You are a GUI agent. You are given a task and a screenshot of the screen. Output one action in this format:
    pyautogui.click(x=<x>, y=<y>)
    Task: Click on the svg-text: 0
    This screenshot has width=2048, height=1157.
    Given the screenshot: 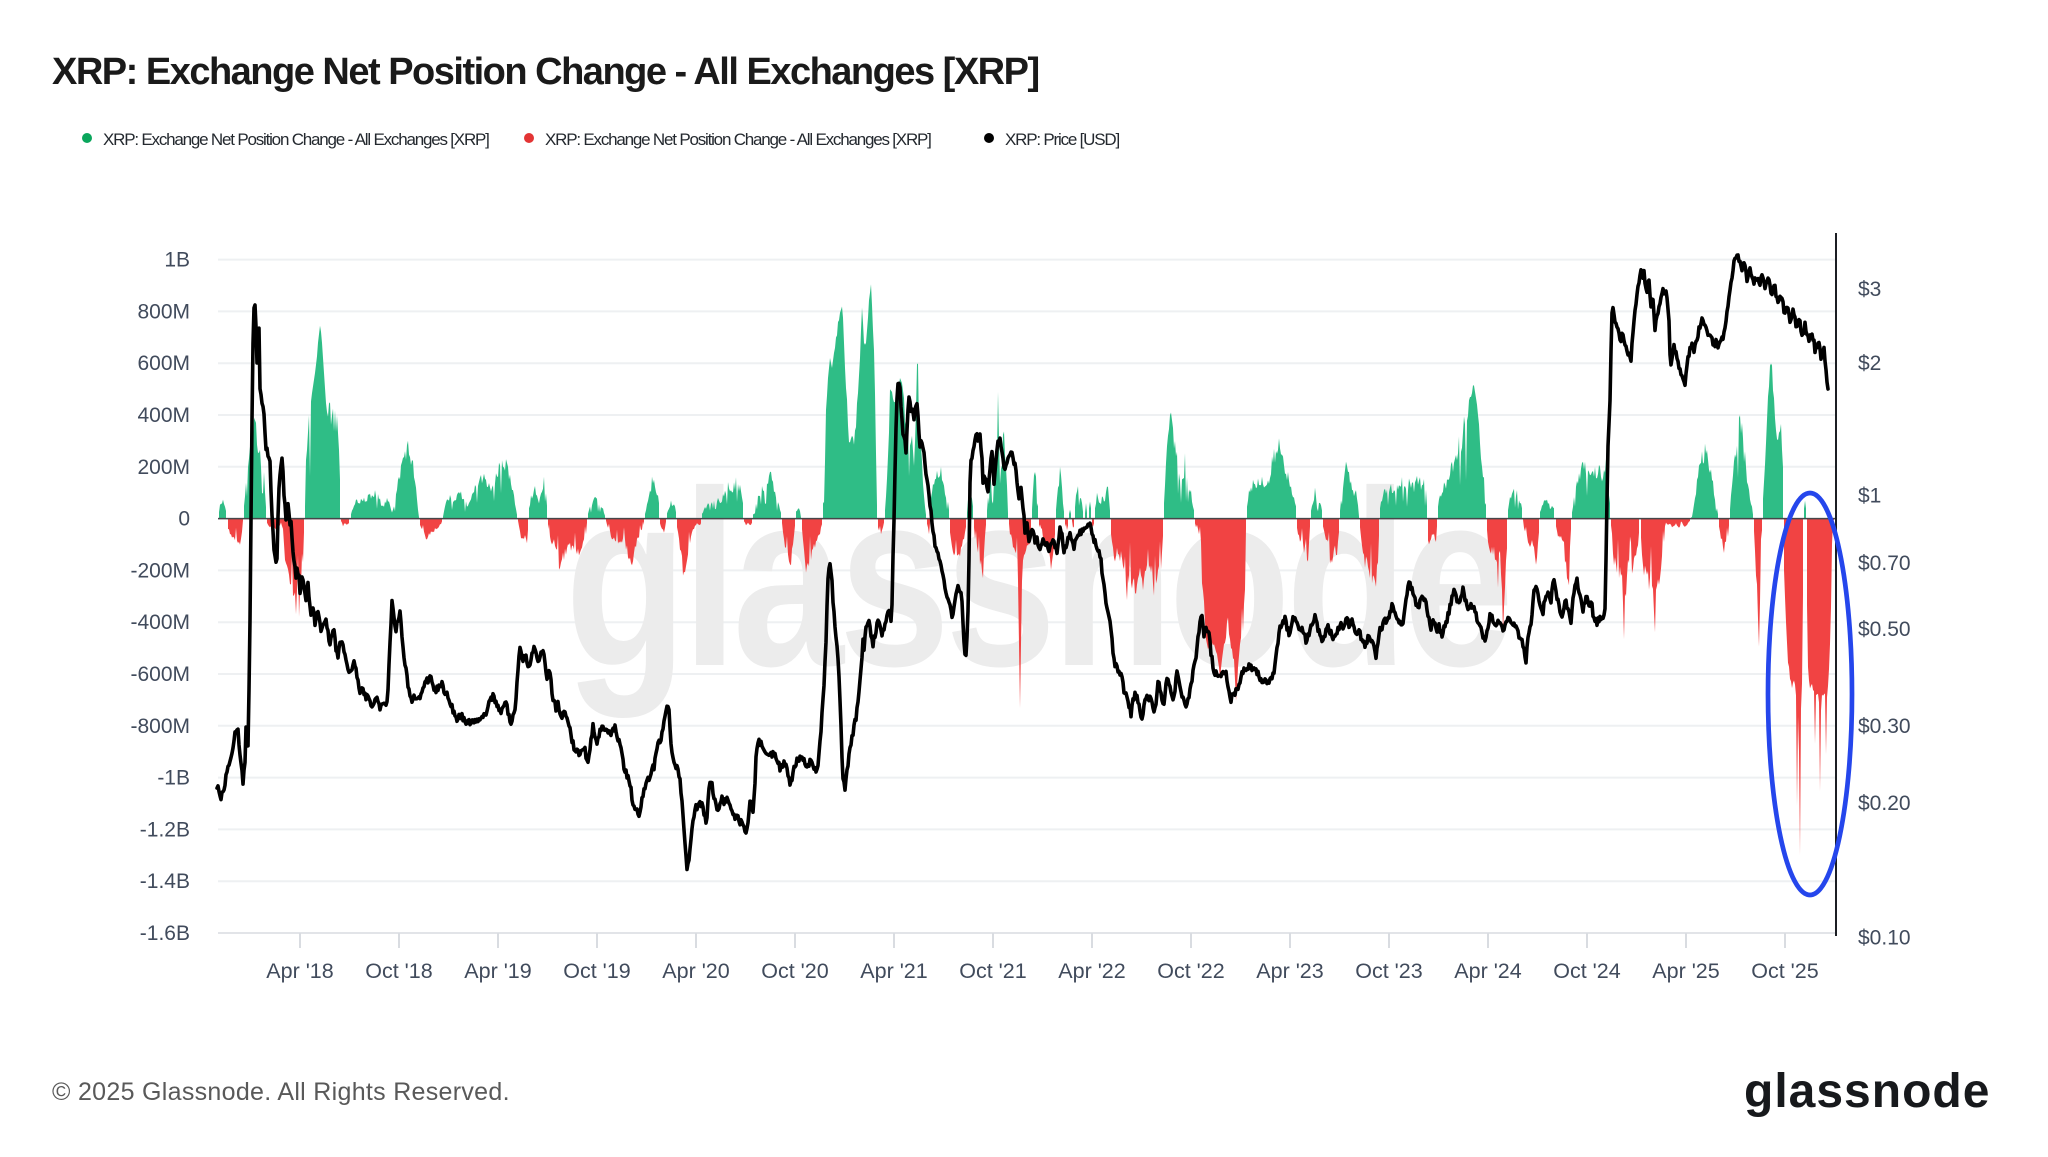 What is the action you would take?
    pyautogui.click(x=184, y=519)
    